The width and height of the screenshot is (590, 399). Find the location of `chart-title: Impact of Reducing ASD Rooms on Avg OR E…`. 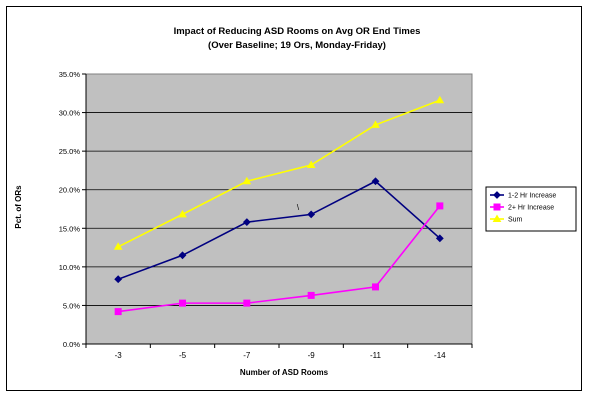

chart-title: Impact of Reducing ASD Rooms on Avg OR E… is located at coordinates (297, 31).